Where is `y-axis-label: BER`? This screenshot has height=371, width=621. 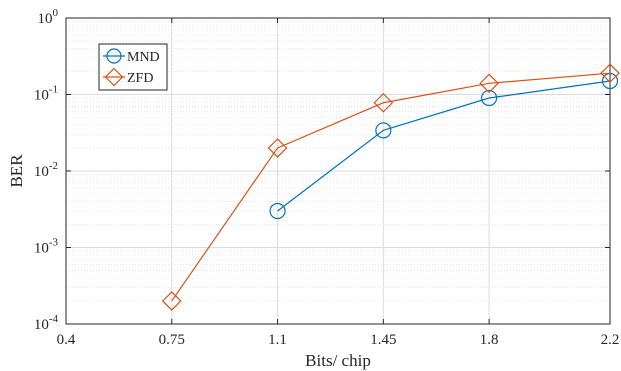 y-axis-label: BER is located at coordinates (16, 171).